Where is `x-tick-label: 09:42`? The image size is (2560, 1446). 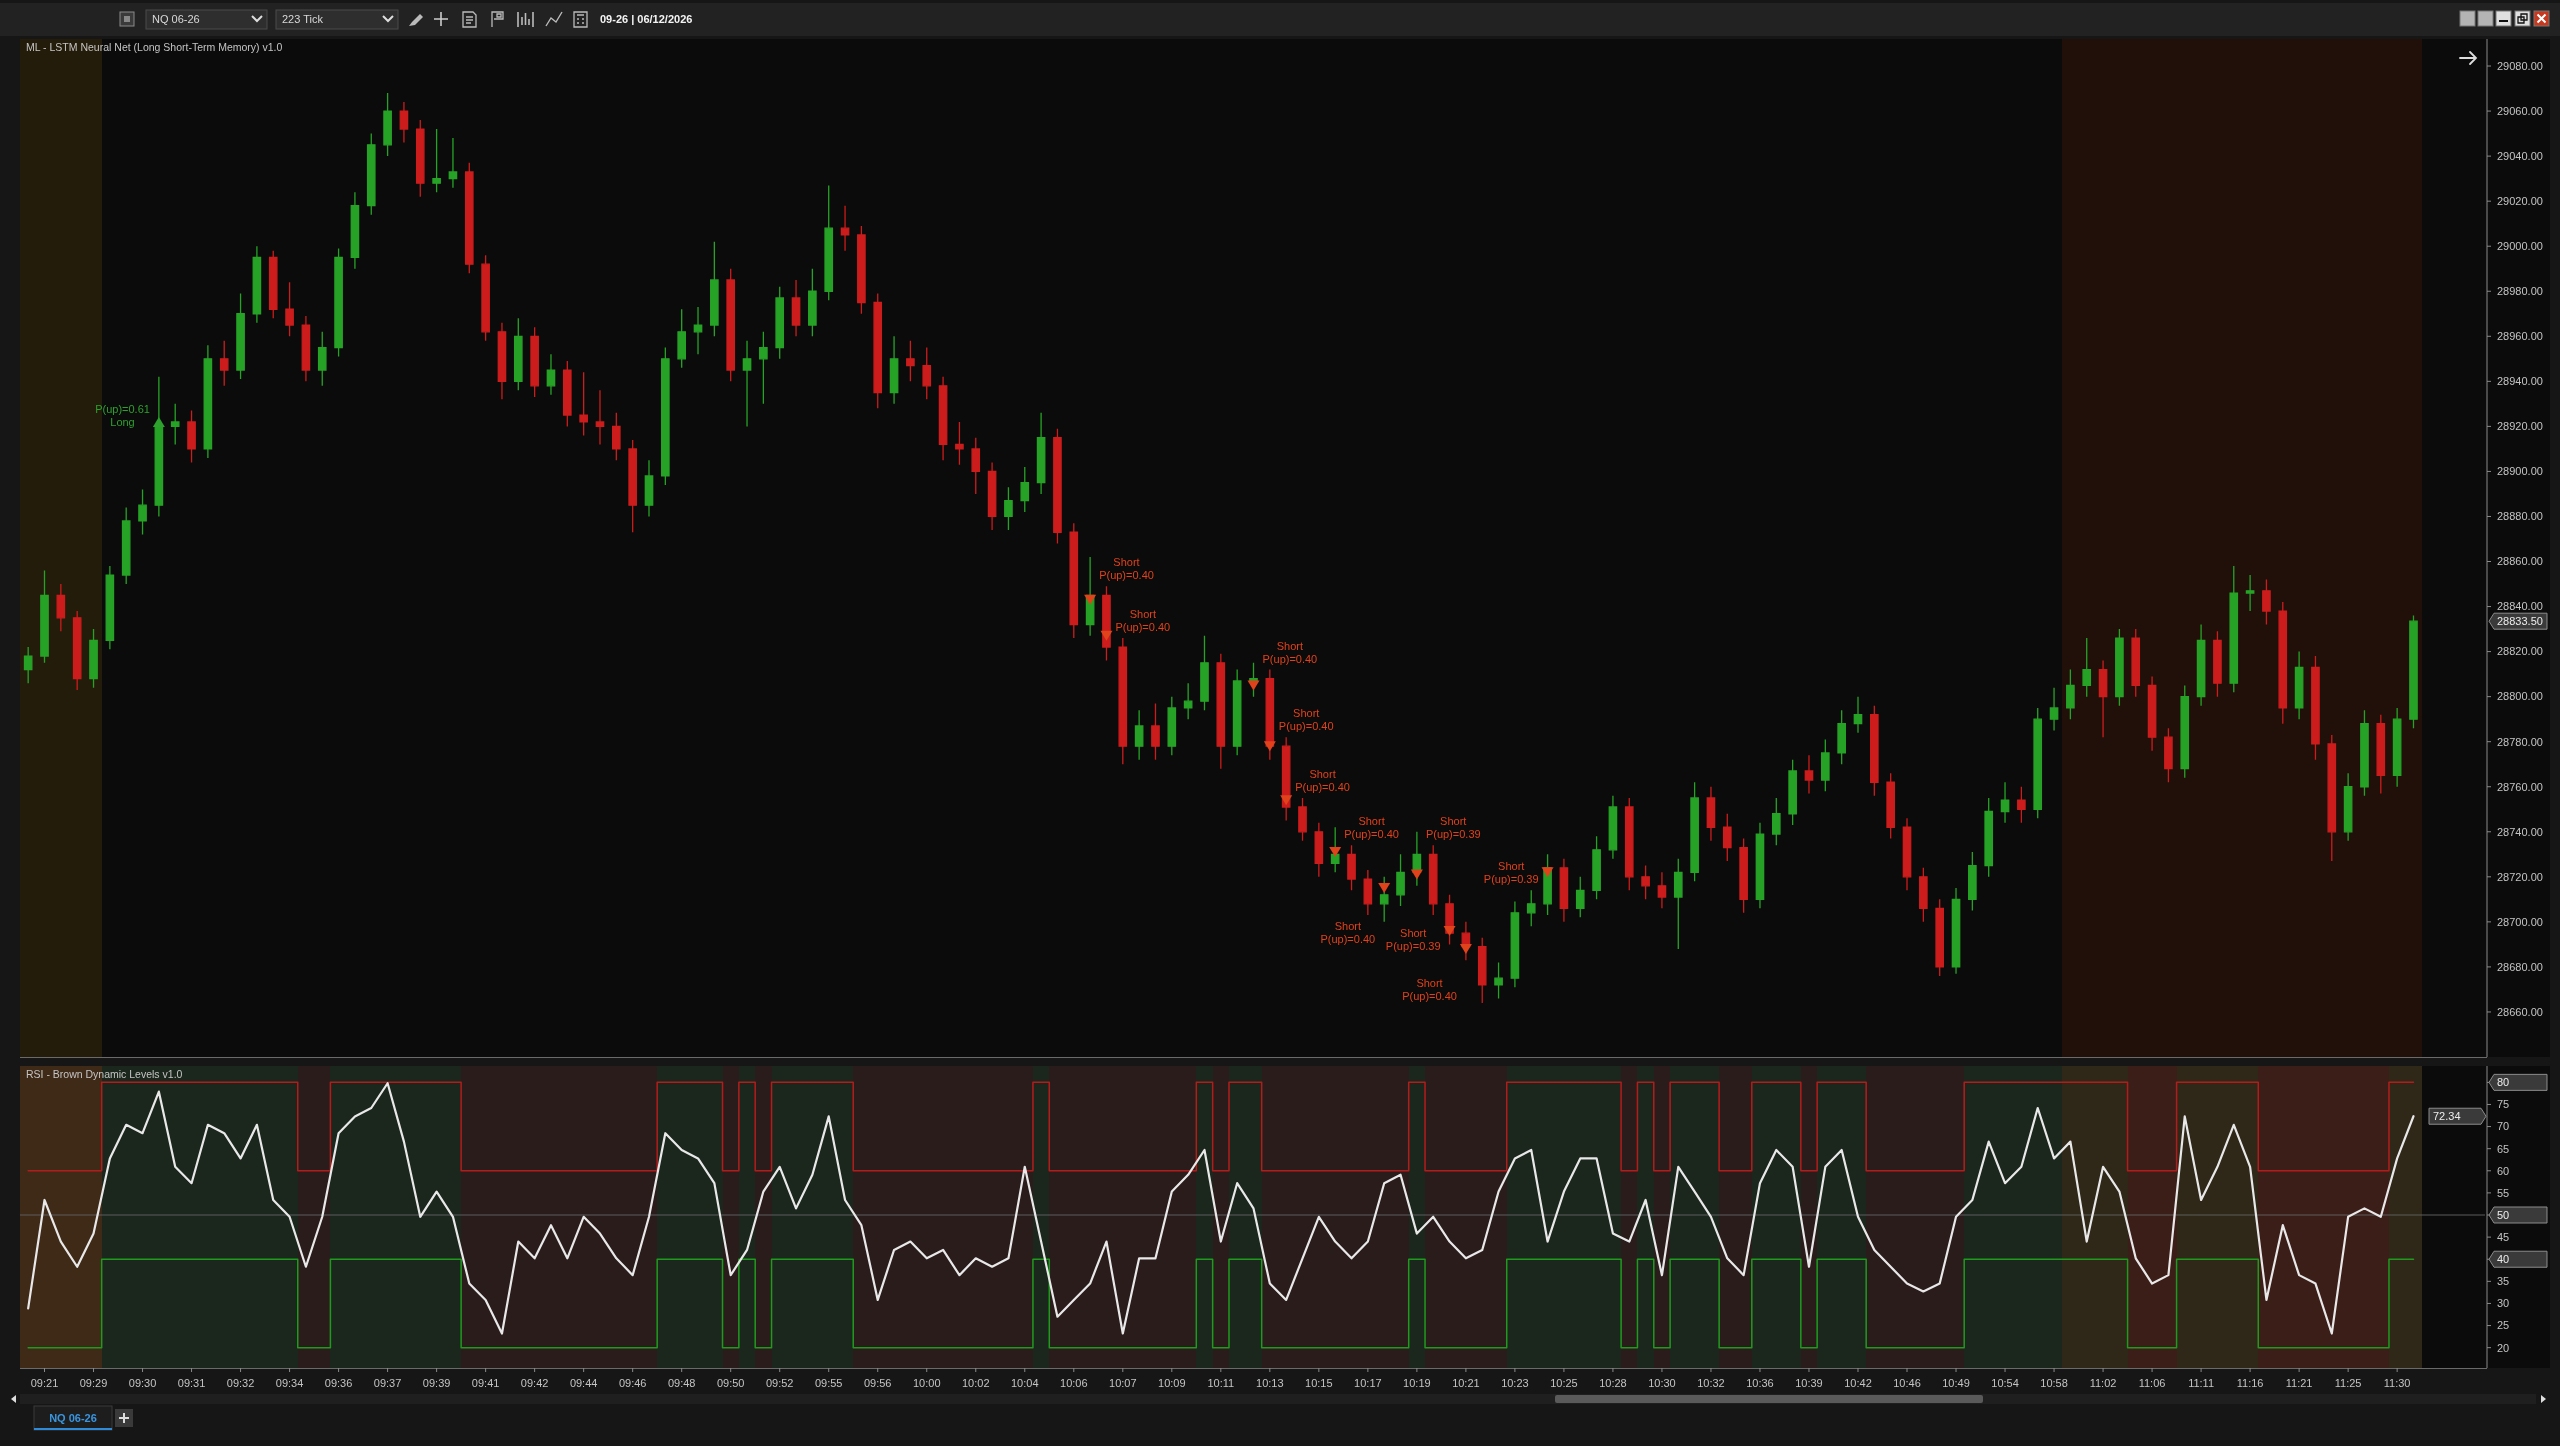
x-tick-label: 09:42 is located at coordinates (534, 1382).